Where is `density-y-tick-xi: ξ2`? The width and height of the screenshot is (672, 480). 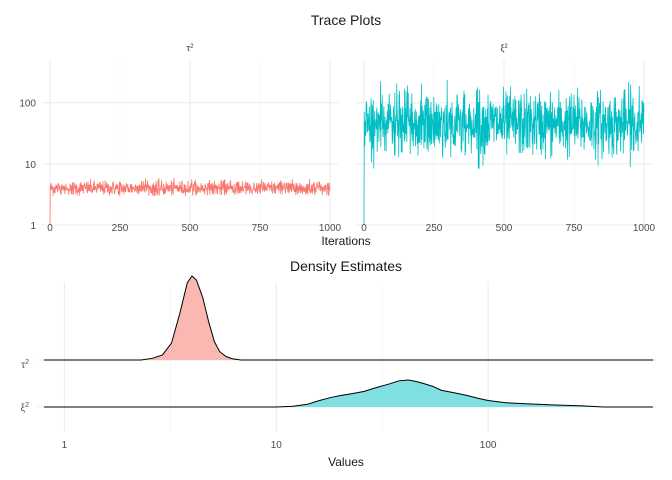
density-y-tick-xi: ξ2 is located at coordinates (25, 408).